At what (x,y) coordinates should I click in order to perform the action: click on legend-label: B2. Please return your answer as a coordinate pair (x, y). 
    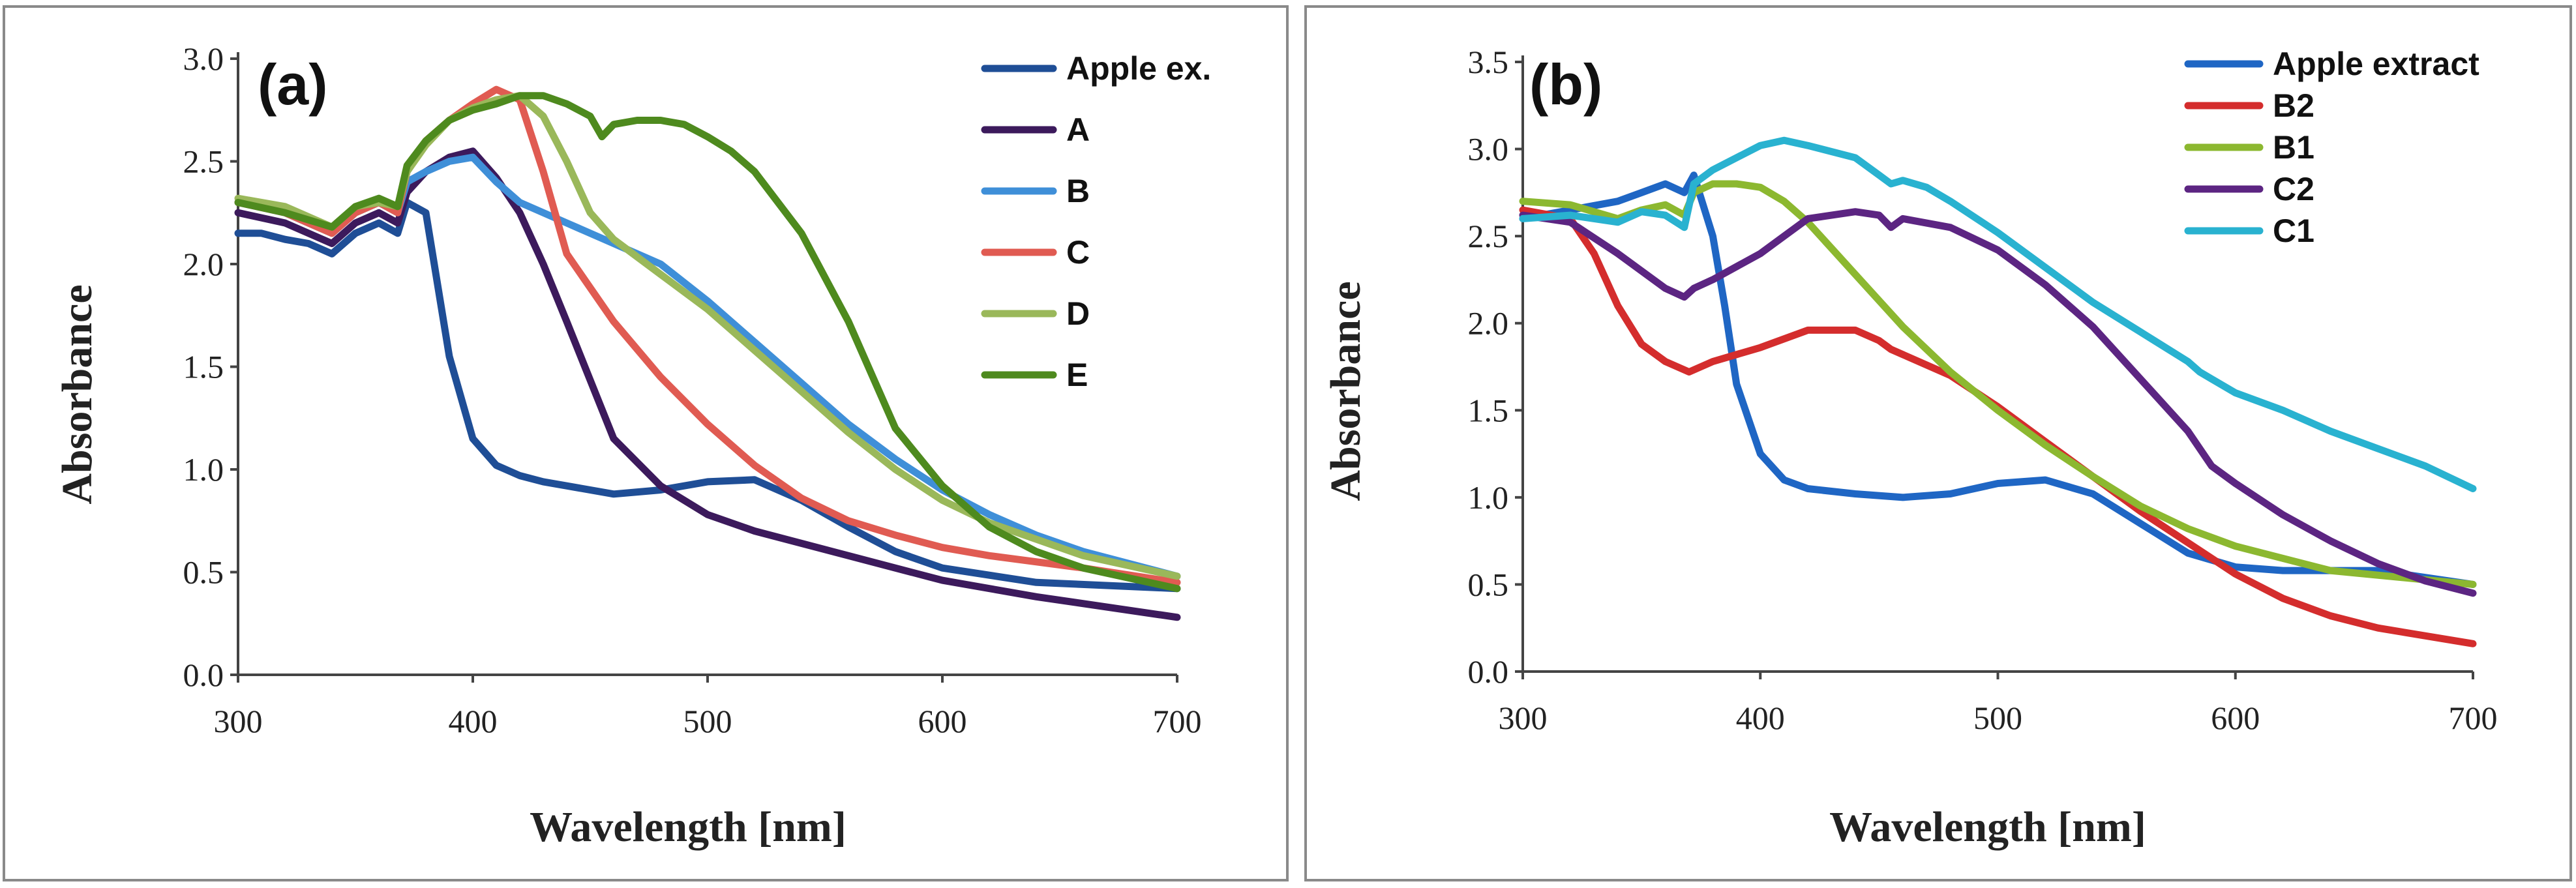
    Looking at the image, I should click on (2293, 105).